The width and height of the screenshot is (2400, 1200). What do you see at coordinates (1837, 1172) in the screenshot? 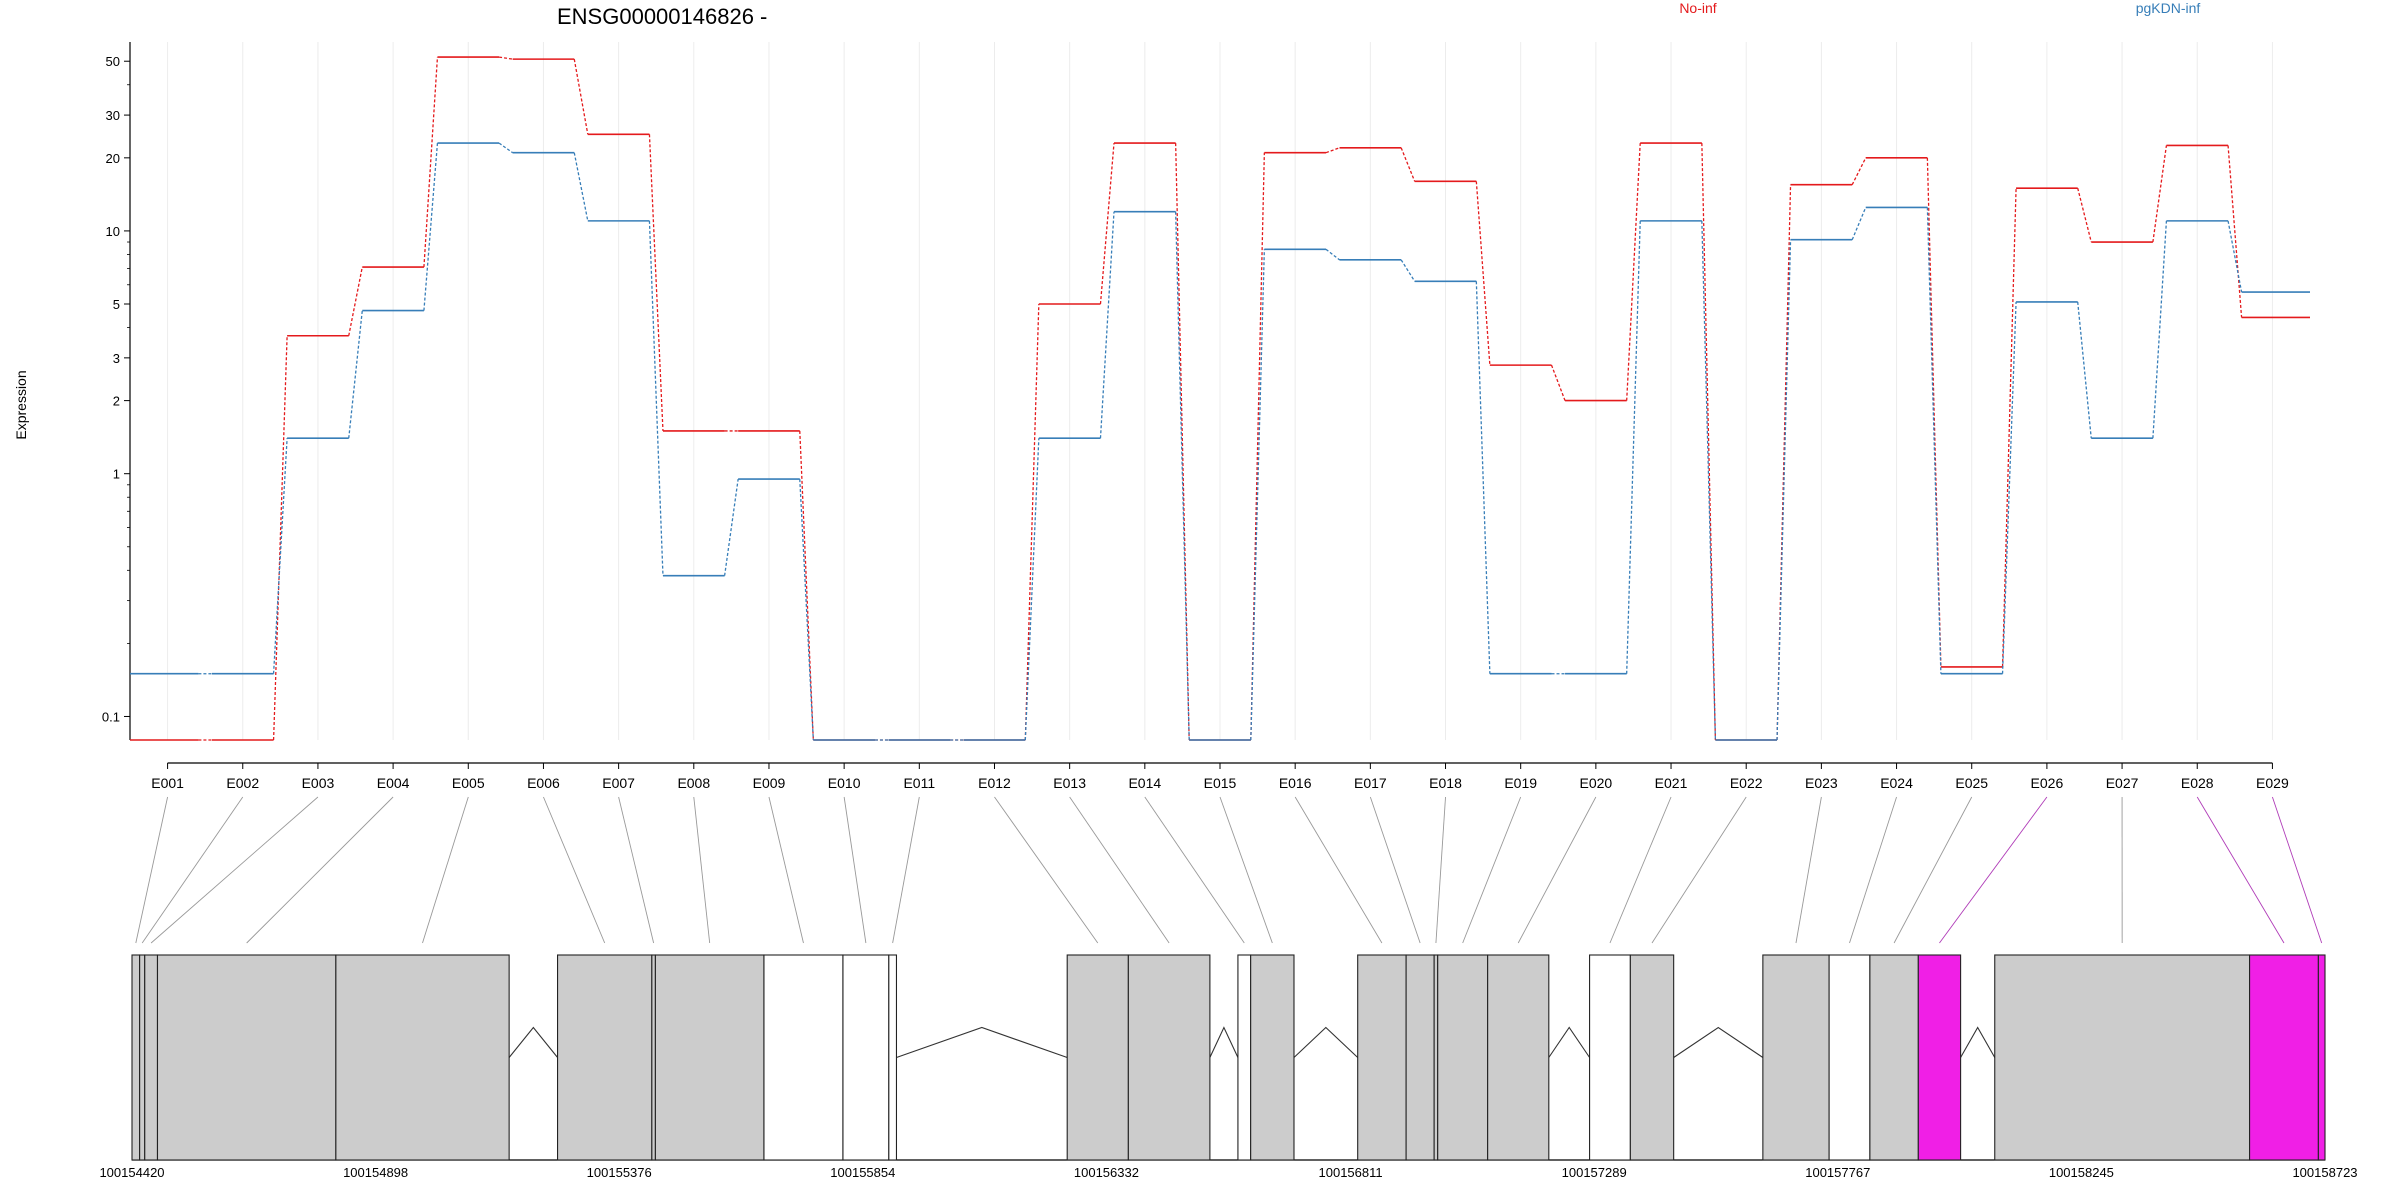
I see `coordinate-label: 100157767` at bounding box center [1837, 1172].